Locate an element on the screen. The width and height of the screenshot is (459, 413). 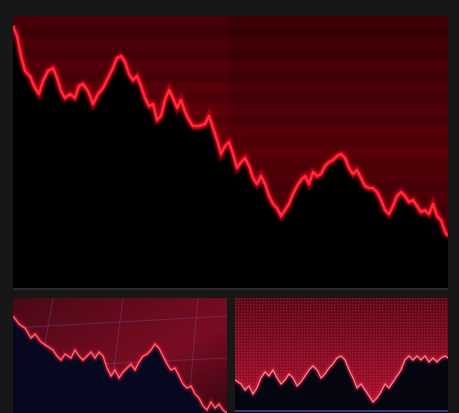
bottom-left-chart-photo is located at coordinates (120, 355).